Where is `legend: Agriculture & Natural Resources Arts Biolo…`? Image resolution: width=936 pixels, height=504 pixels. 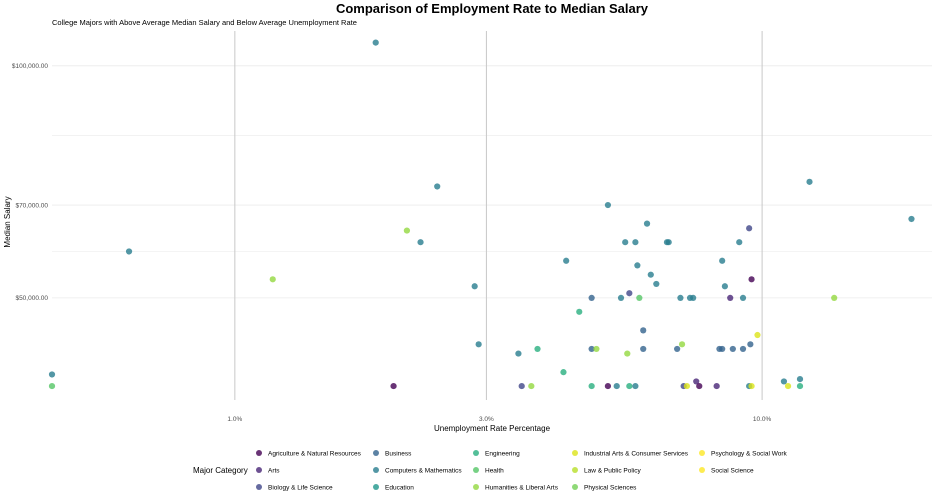 legend: Agriculture & Natural Resources Arts Biolo… is located at coordinates (521, 470).